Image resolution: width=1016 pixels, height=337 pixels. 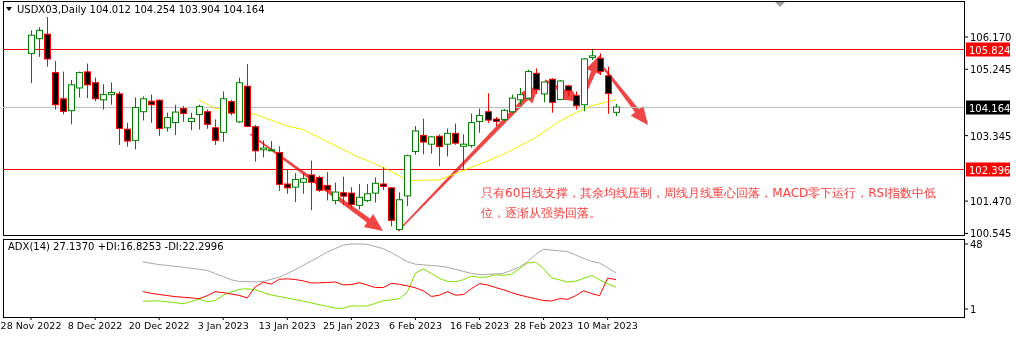 I want to click on x-tick-label: 13 Jan 2023, so click(x=287, y=325).